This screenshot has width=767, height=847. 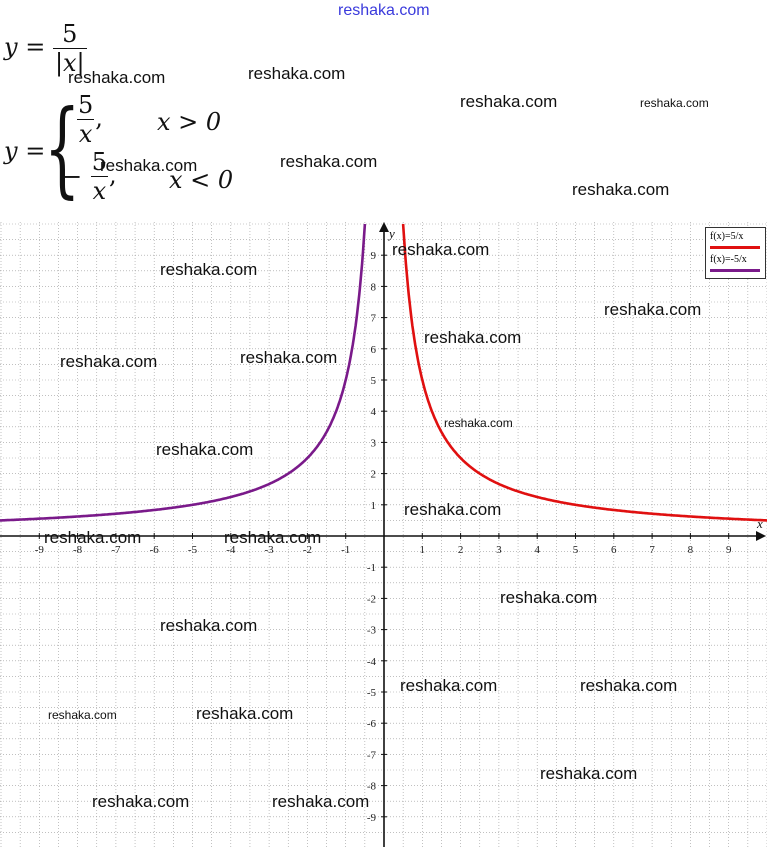 What do you see at coordinates (374, 287) in the screenshot?
I see `y-tick-label: 8` at bounding box center [374, 287].